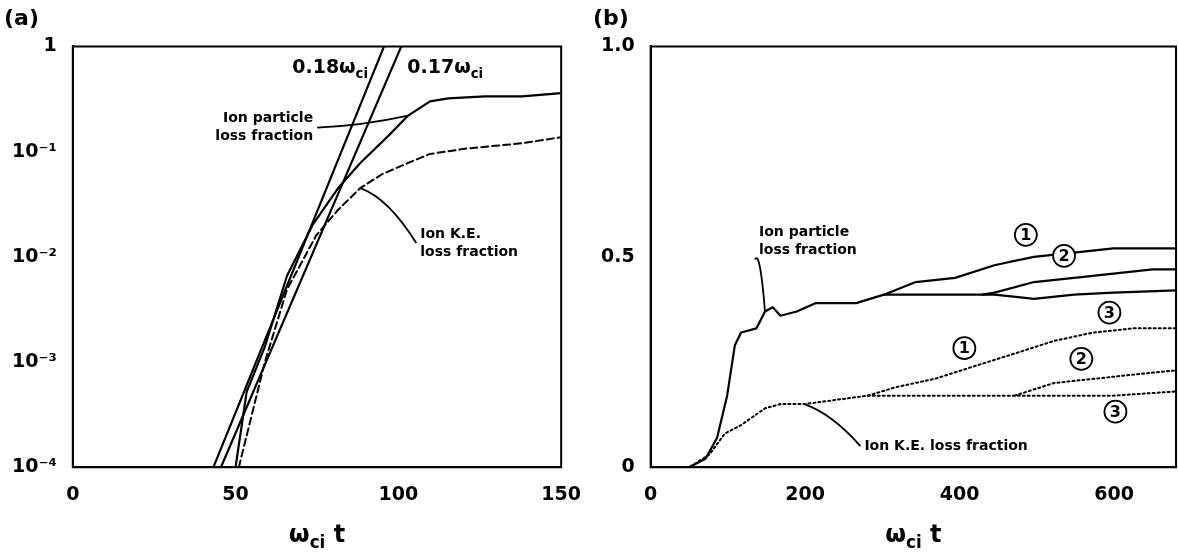 The image size is (1178, 558). I want to click on y-tick-label: 1.0, so click(617, 44).